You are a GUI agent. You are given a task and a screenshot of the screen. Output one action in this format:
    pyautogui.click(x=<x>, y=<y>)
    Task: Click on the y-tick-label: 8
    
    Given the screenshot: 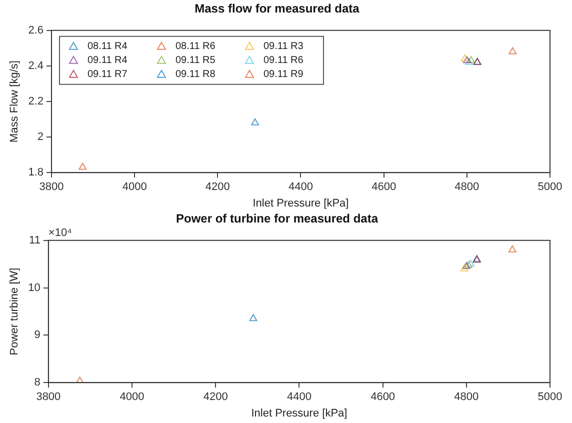 What is the action you would take?
    pyautogui.click(x=37, y=382)
    